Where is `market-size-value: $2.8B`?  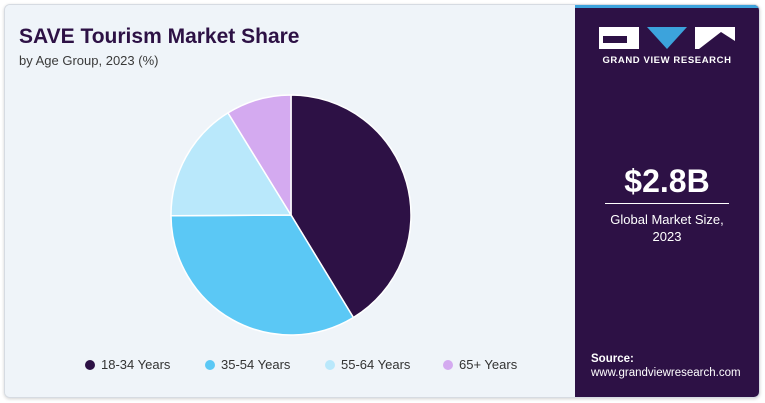 market-size-value: $2.8B is located at coordinates (667, 181).